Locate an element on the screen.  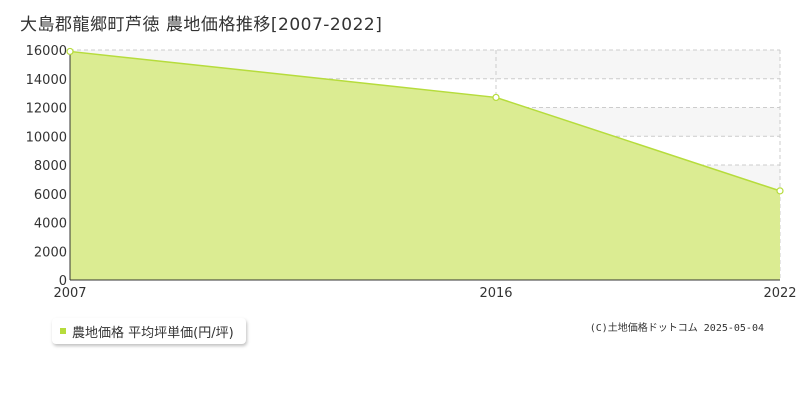
y-tick-labels: 0 2000 4000 6000 8000 10000 12000 14000 16000 is located at coordinates (46, 166).